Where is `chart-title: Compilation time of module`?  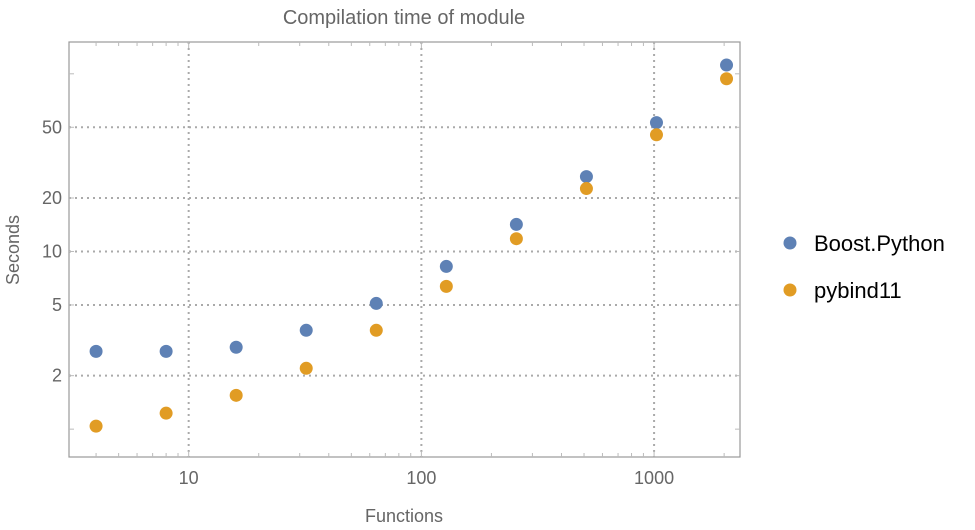 chart-title: Compilation time of module is located at coordinates (404, 18).